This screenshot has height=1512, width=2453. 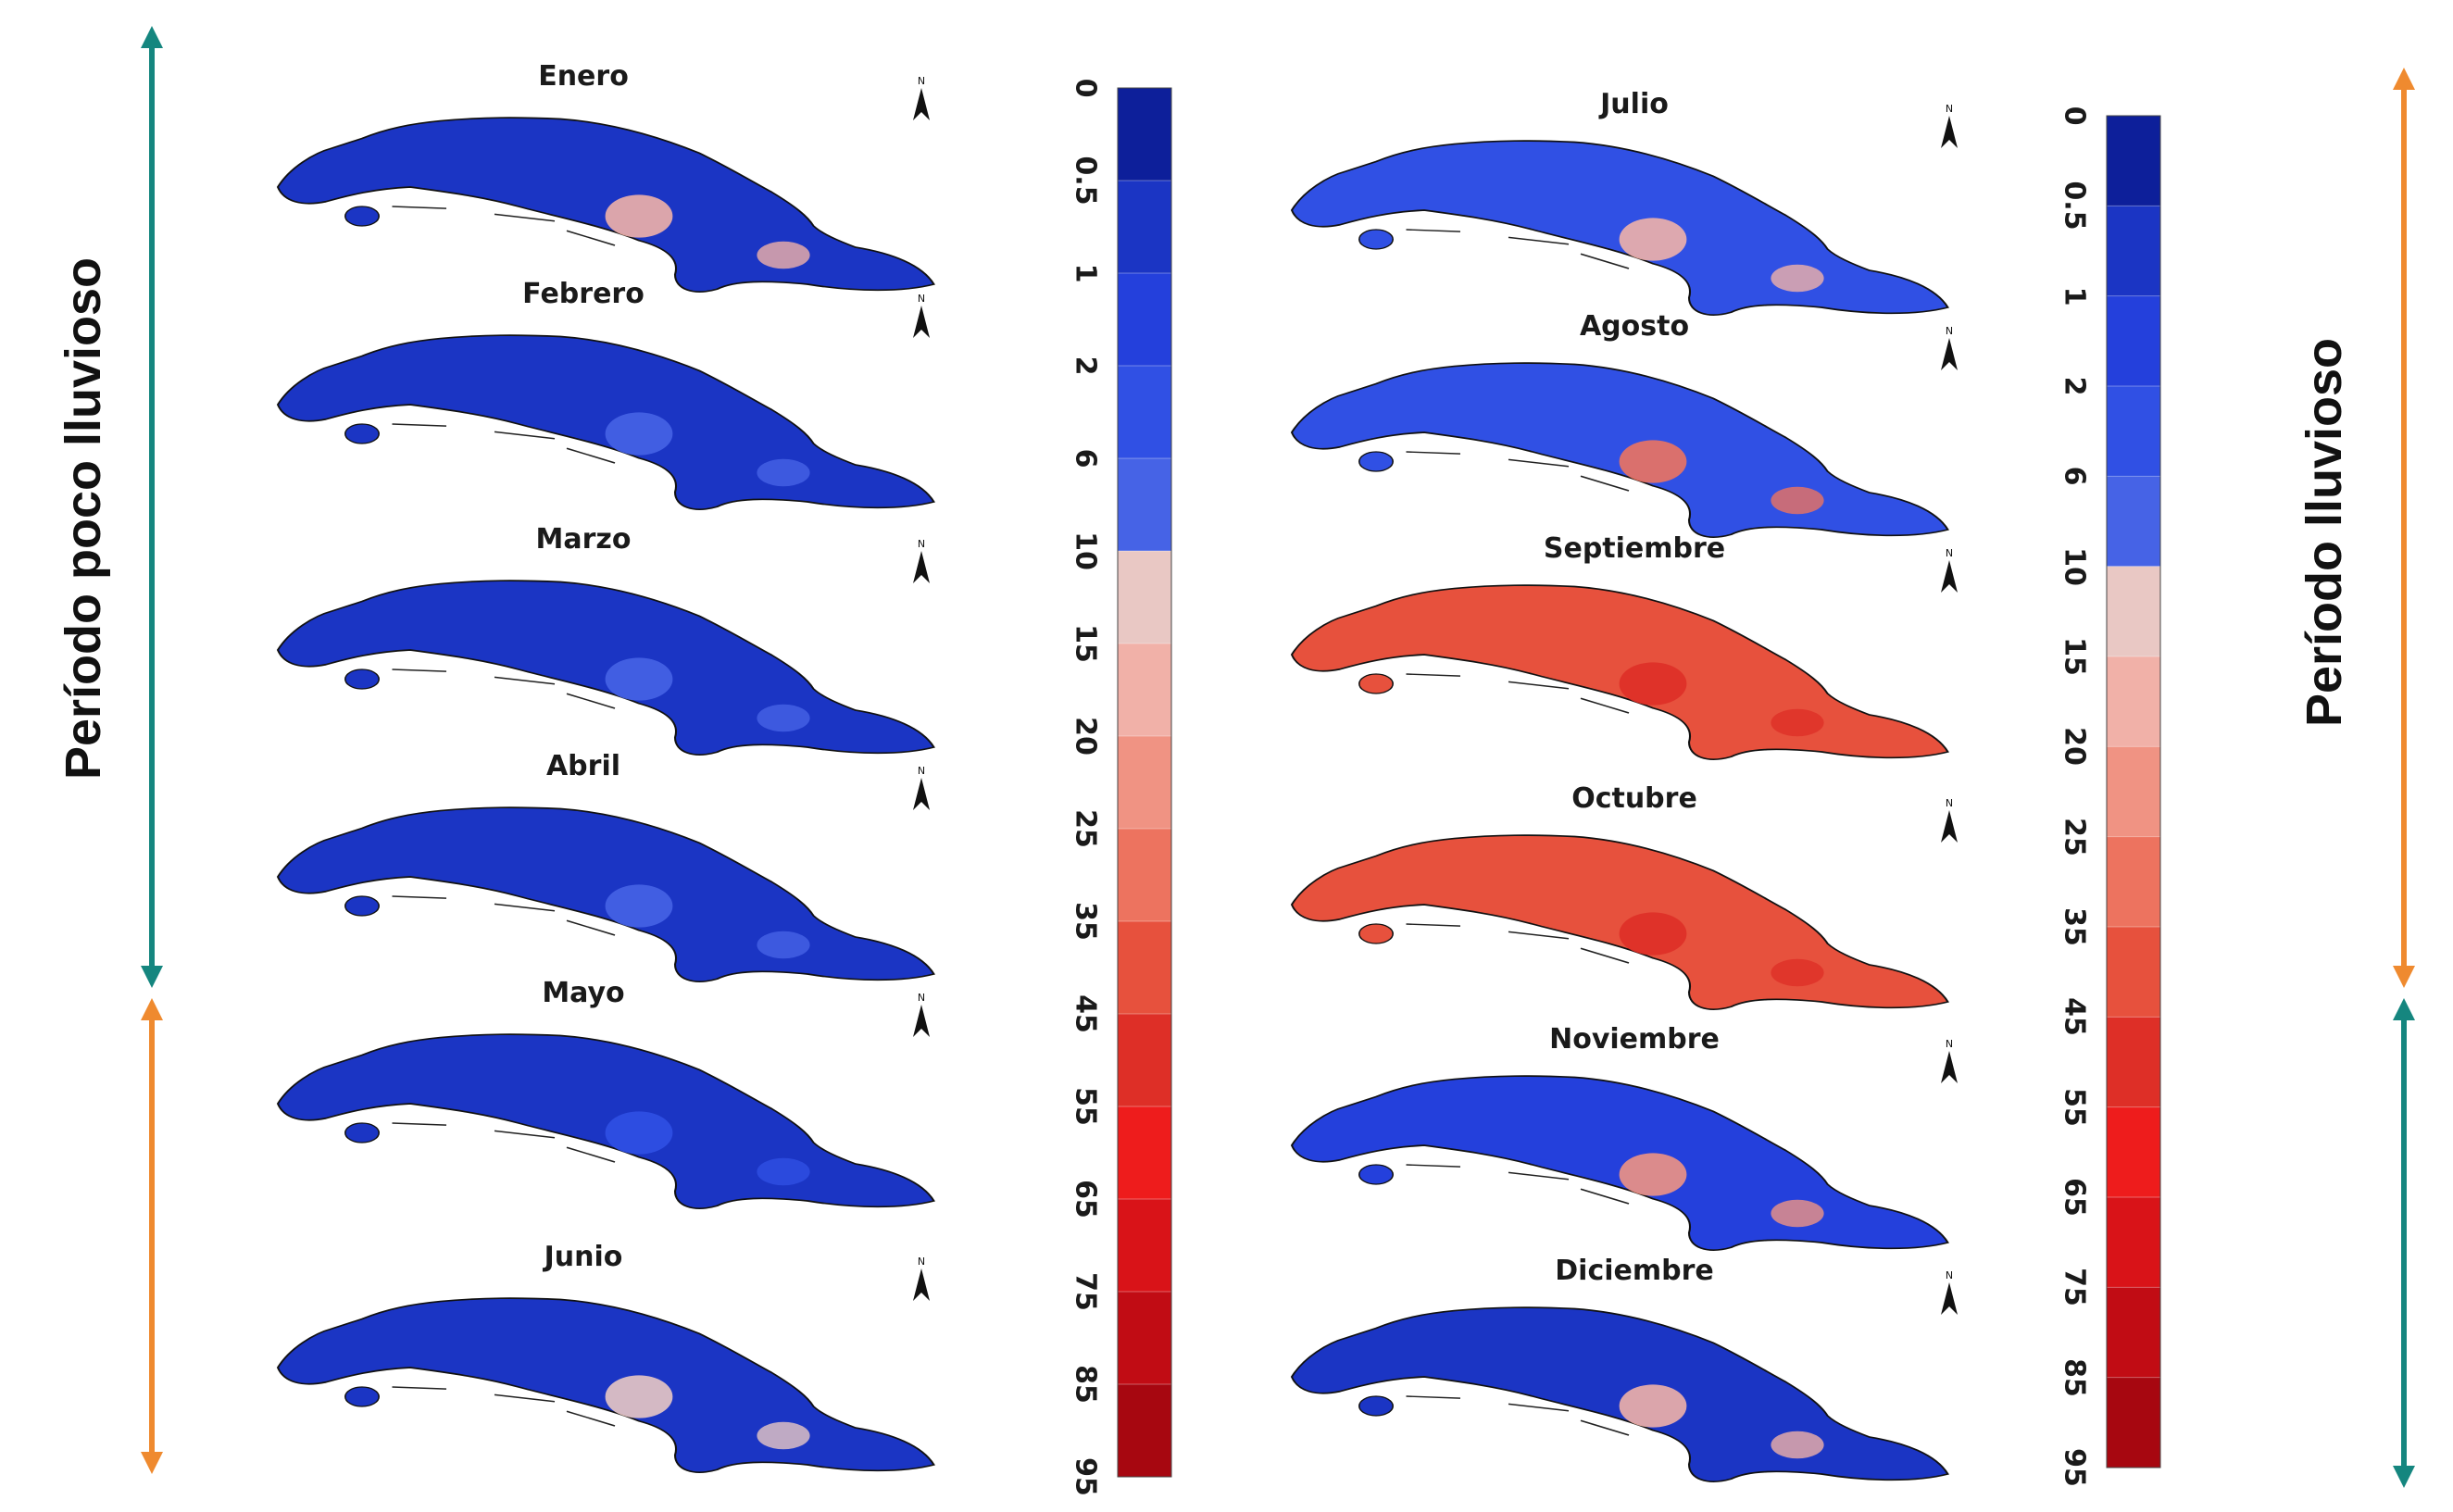 I want to click on island-enero, so click(x=362, y=216).